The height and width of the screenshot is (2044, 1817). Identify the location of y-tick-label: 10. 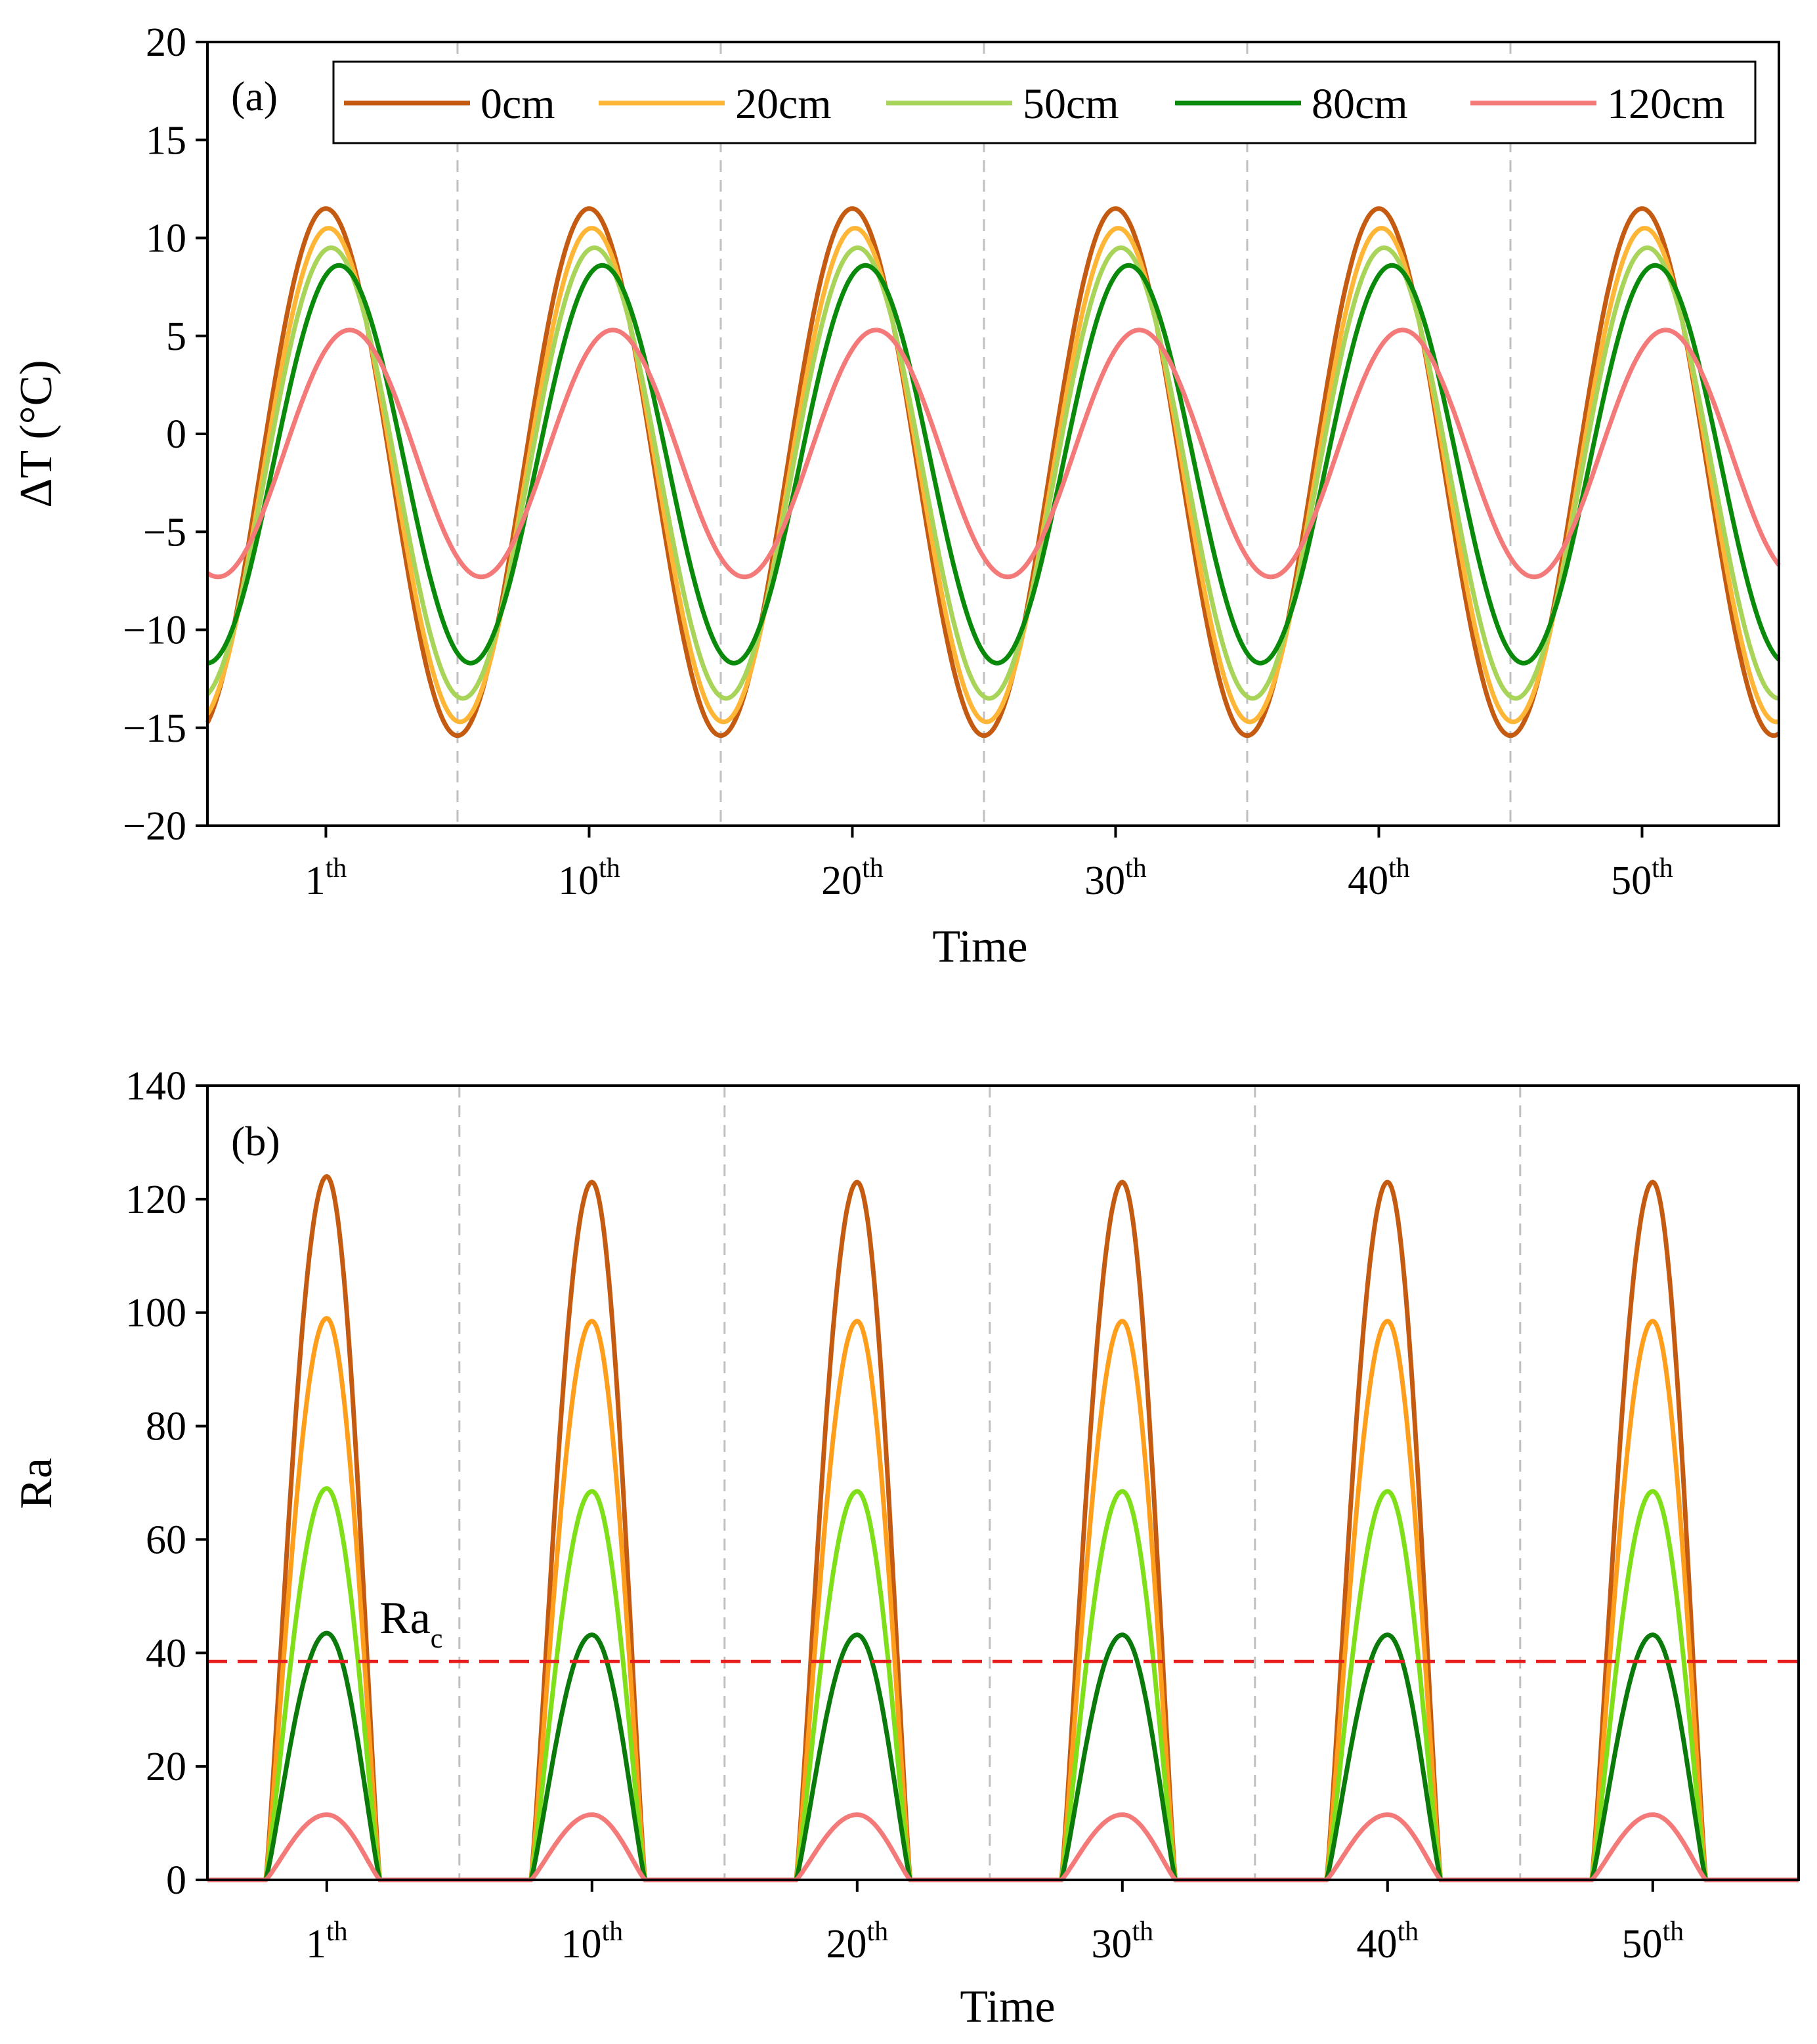
(166, 239).